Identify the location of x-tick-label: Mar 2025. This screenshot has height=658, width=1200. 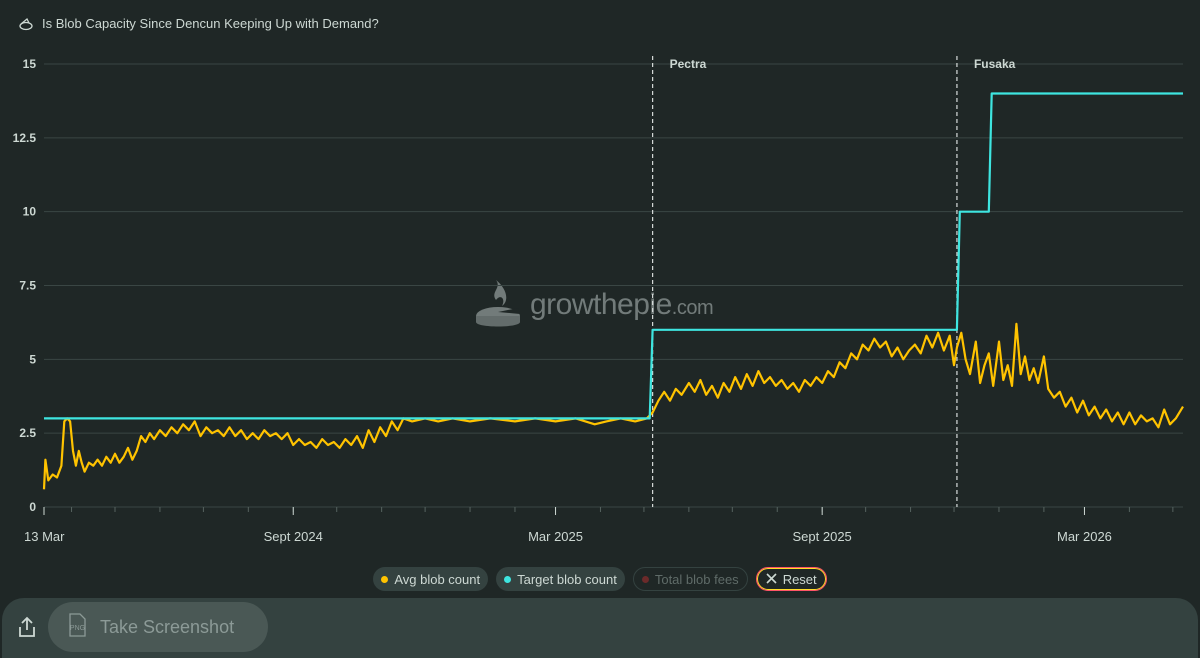
(555, 536).